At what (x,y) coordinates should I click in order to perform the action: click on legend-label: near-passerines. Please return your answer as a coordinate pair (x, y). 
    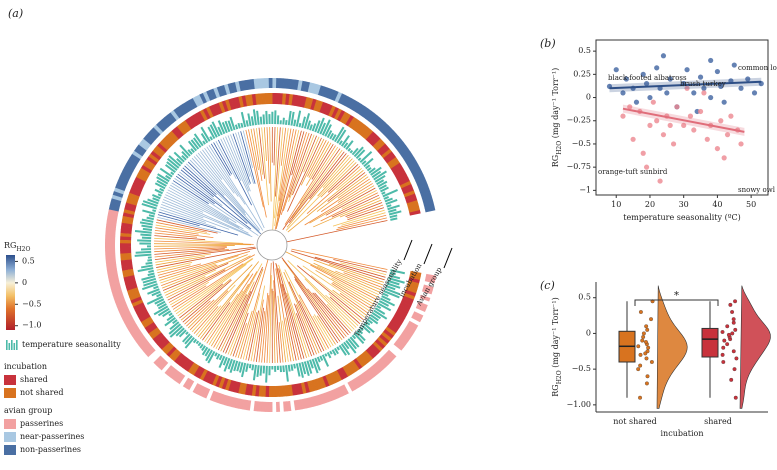
    Looking at the image, I should click on (52, 436).